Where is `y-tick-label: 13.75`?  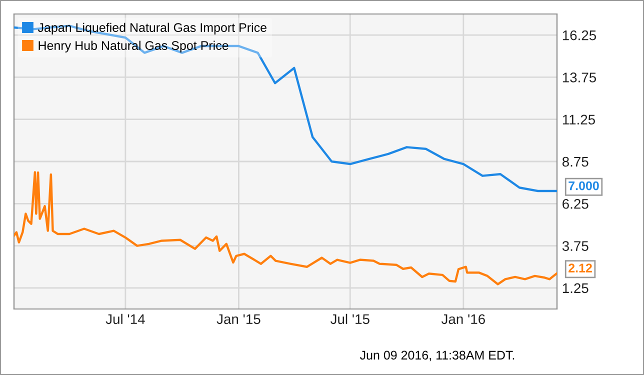
y-tick-label: 13.75 is located at coordinates (579, 77).